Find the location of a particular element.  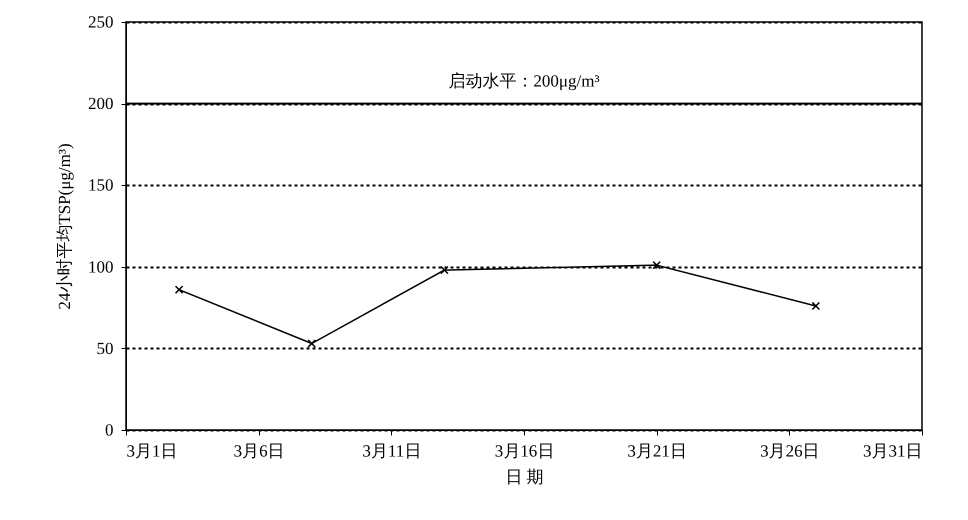

y-tick-label: 200 is located at coordinates (101, 104).